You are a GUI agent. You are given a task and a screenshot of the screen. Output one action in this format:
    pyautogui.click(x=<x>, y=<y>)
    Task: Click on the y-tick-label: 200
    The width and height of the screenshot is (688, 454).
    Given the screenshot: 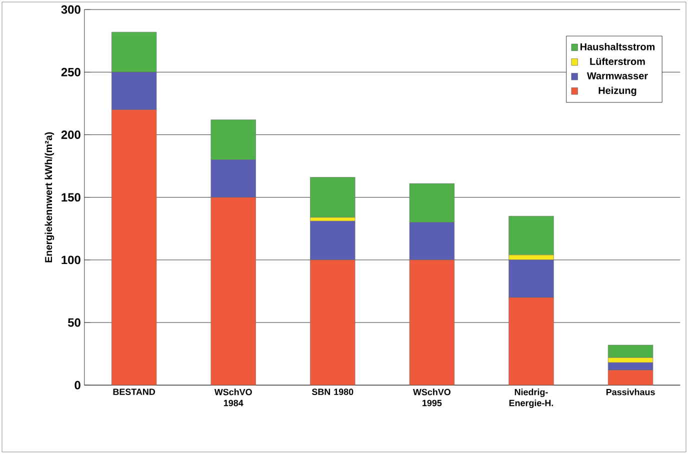 What is the action you would take?
    pyautogui.click(x=70, y=134)
    